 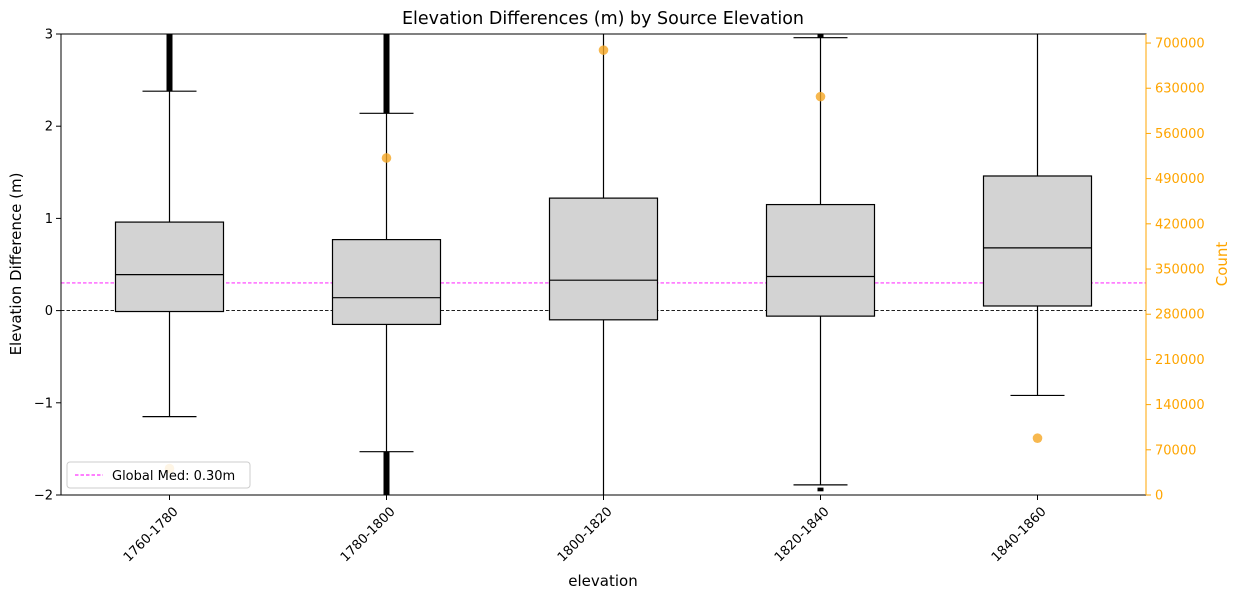 I want to click on x-axis-label: elevation, so click(x=602, y=581).